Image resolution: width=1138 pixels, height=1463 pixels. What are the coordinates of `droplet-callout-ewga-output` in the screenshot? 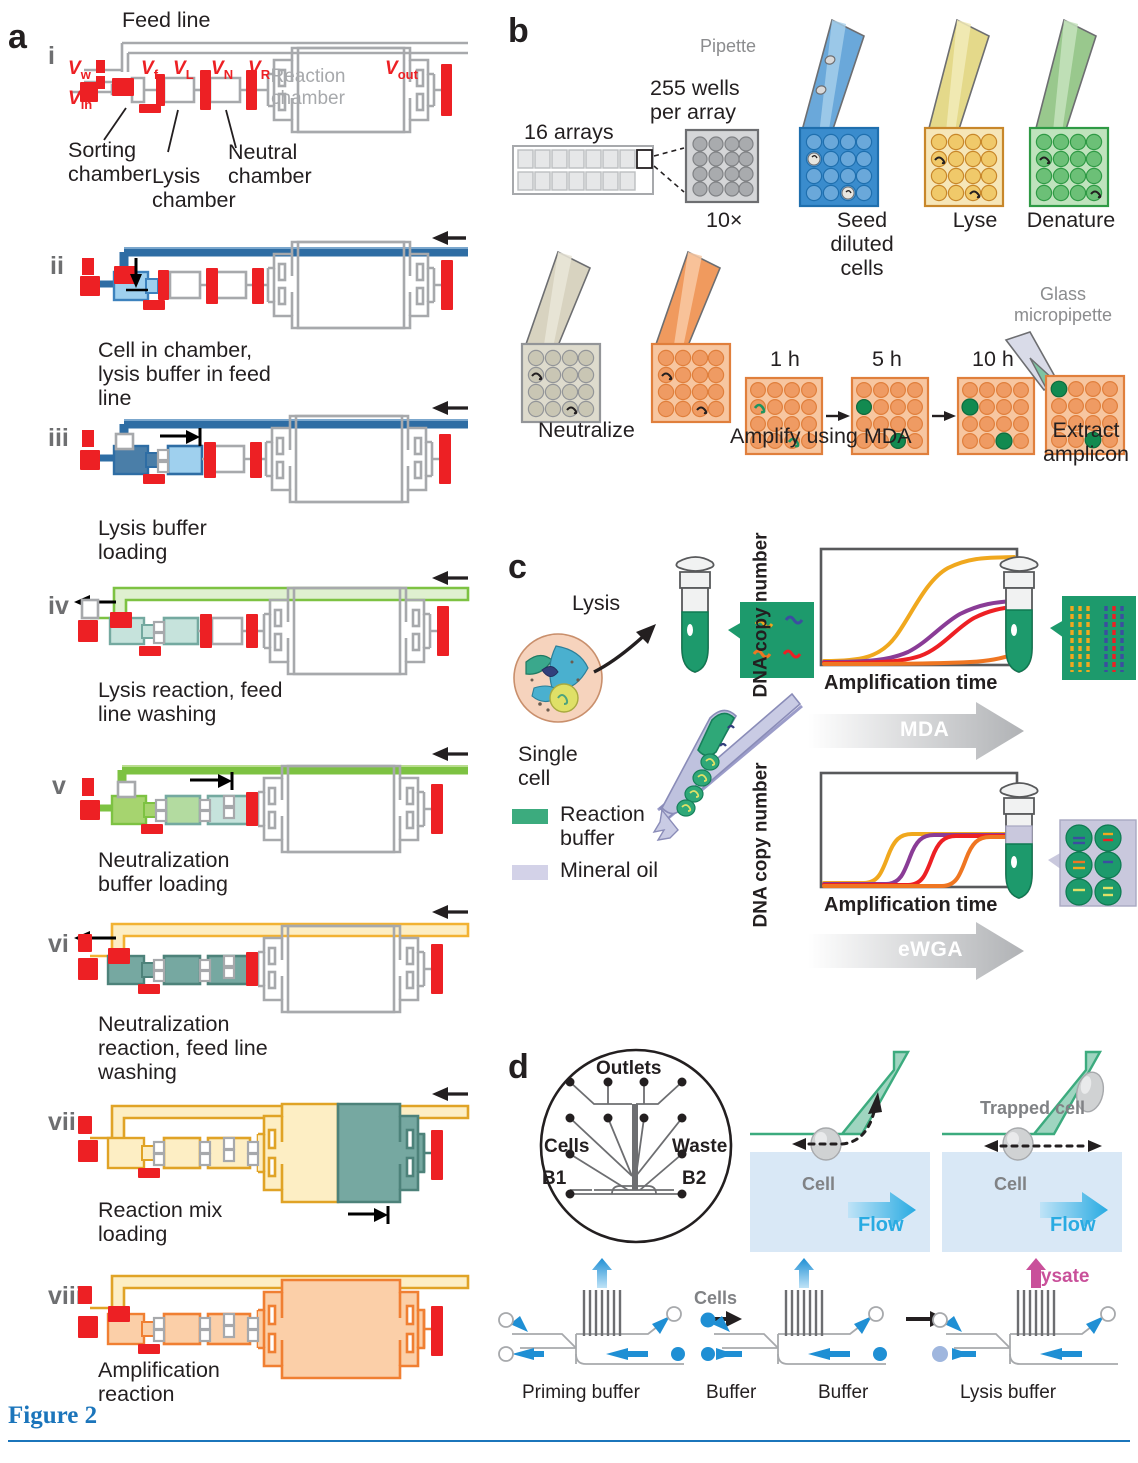 It's located at (1093, 866).